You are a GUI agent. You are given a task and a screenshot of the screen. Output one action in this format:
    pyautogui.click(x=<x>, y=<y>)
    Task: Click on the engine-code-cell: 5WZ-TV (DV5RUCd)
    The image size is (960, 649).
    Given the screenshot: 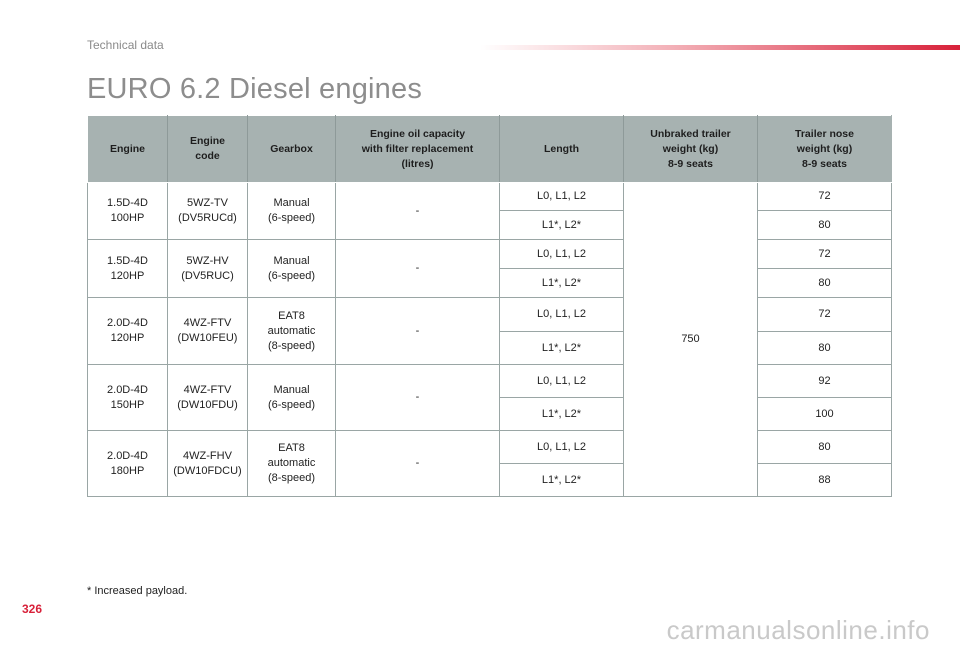 What is the action you would take?
    pyautogui.click(x=207, y=211)
    